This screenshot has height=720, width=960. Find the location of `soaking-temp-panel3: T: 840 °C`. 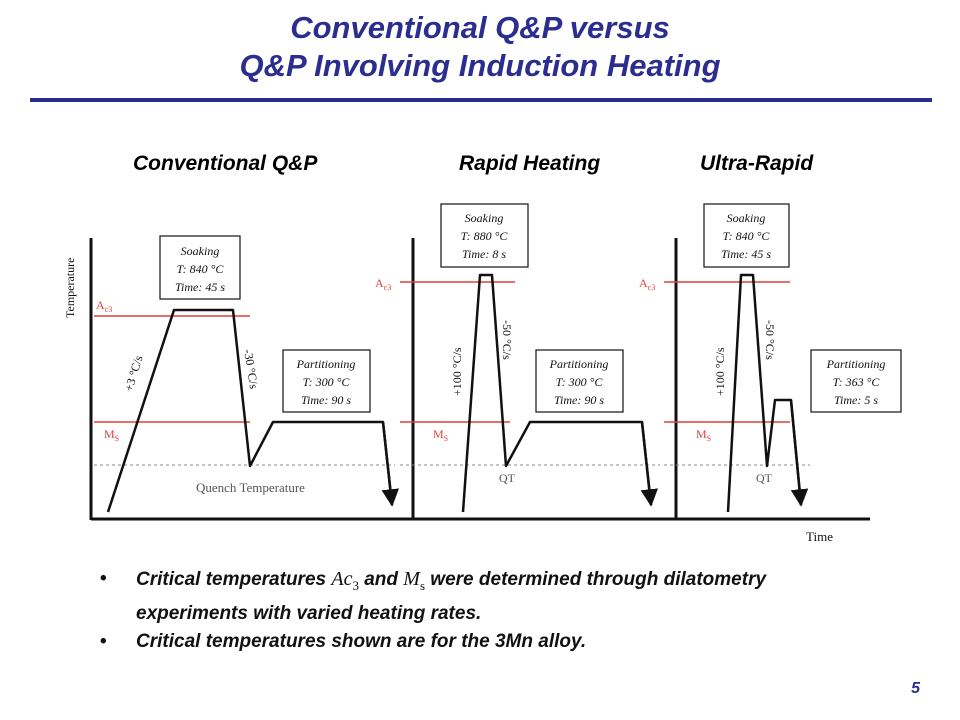

soaking-temp-panel3: T: 840 °C is located at coordinates (747, 236).